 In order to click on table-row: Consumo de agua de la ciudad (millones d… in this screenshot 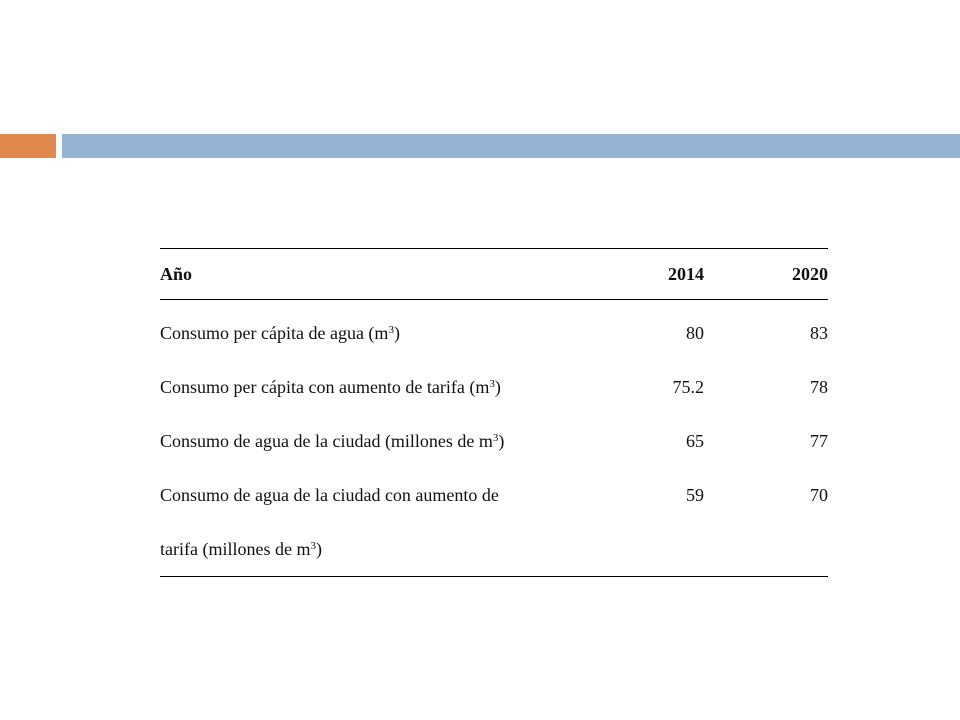, I will do `click(494, 441)`.